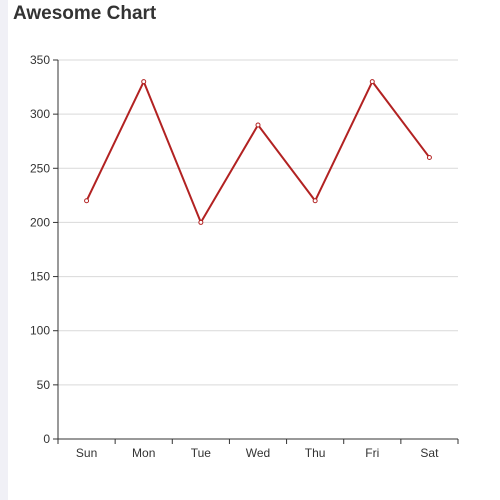 This screenshot has width=500, height=500. I want to click on x-tick-label: Thu, so click(315, 453).